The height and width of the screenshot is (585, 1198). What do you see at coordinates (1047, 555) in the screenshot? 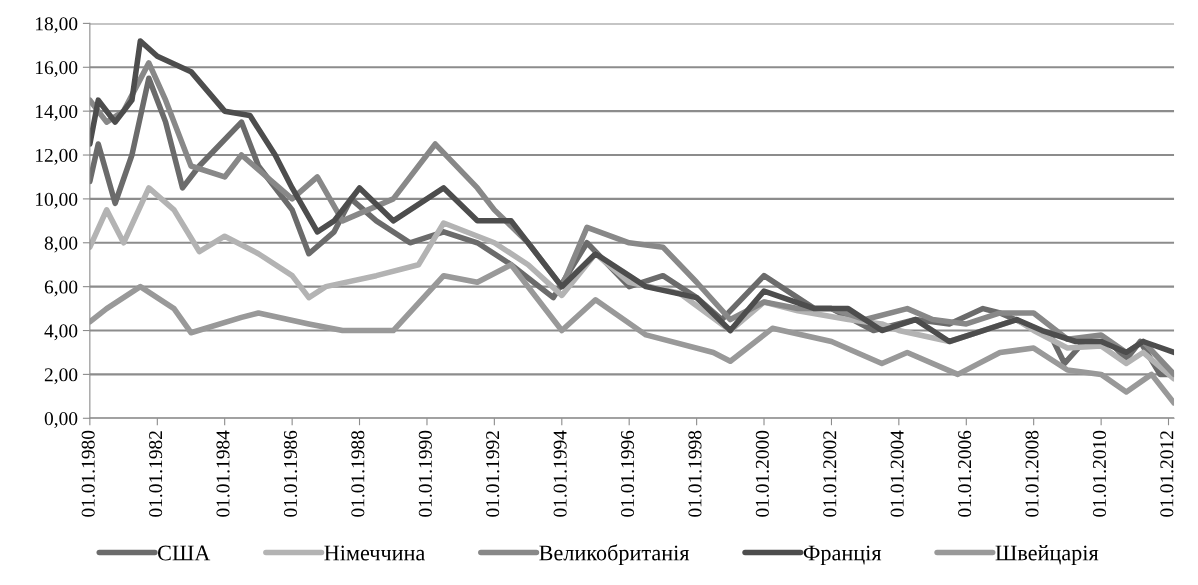
I see `legend-label: Швейцарія` at bounding box center [1047, 555].